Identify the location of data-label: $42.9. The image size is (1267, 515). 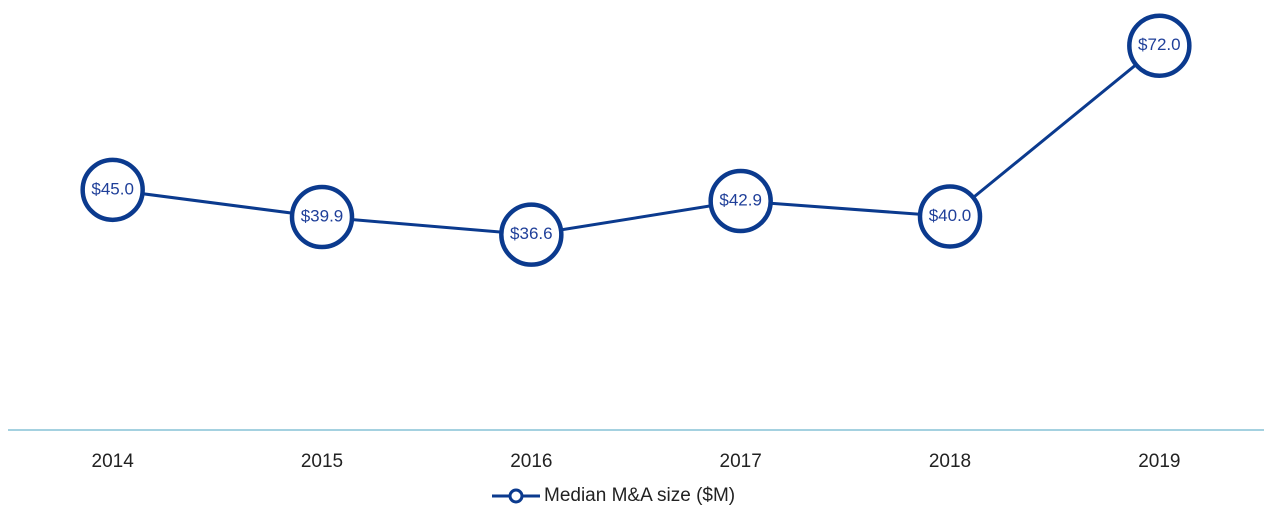
(740, 200).